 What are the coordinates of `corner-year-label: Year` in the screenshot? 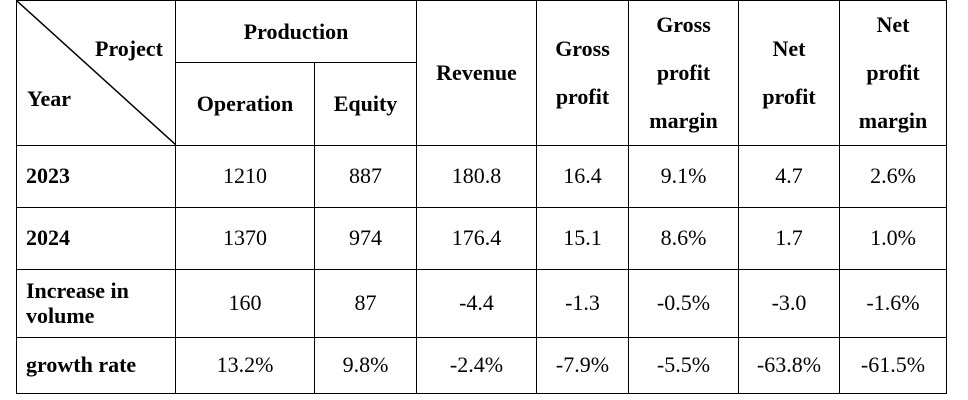 It's located at (49, 98).